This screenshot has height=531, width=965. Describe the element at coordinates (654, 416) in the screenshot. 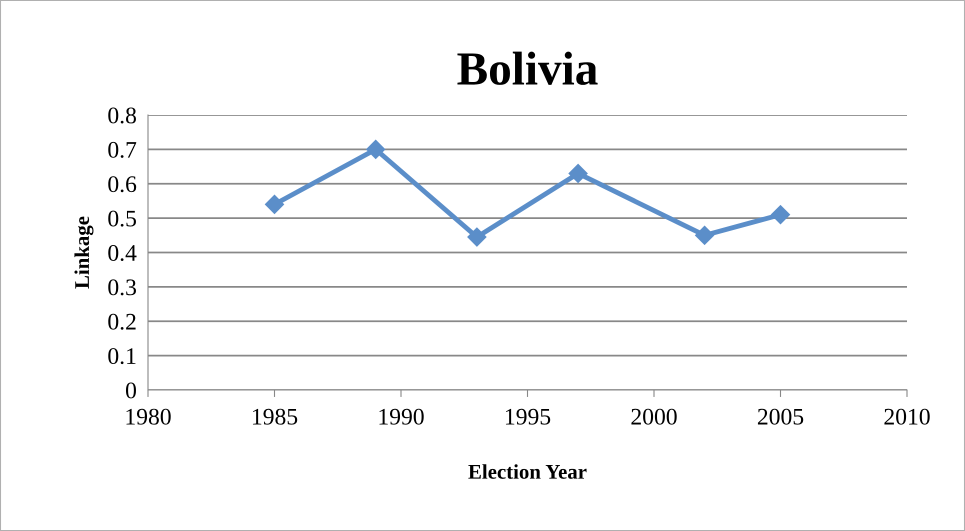

I see `x-tick-label: 2000` at that location.